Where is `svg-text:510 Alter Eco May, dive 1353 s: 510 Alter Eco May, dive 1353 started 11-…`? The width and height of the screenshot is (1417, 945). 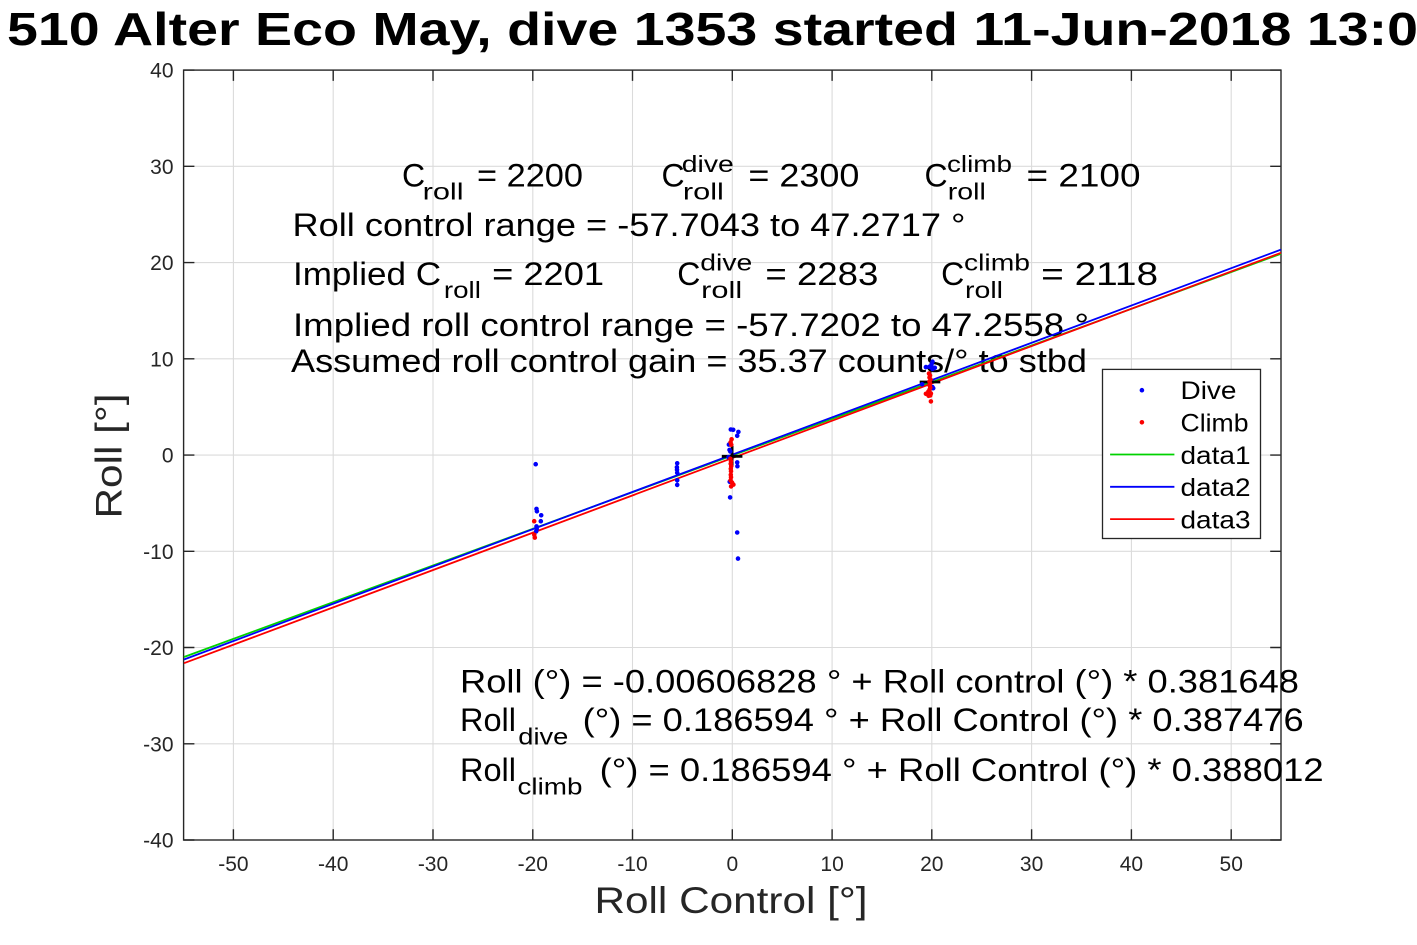 svg-text:510 Alter Eco May, dive 1353 s: 510 Alter Eco May, dive 1353 started 11-… is located at coordinates (712, 29).